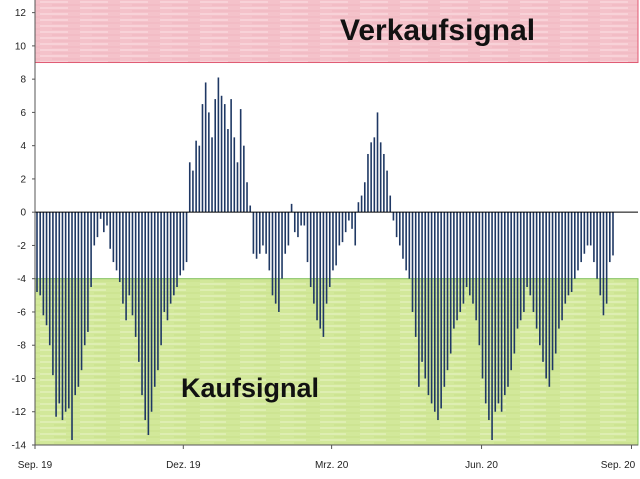 Image resolution: width=640 pixels, height=479 pixels. I want to click on x-tick-label: Jun. 20, so click(481, 465).